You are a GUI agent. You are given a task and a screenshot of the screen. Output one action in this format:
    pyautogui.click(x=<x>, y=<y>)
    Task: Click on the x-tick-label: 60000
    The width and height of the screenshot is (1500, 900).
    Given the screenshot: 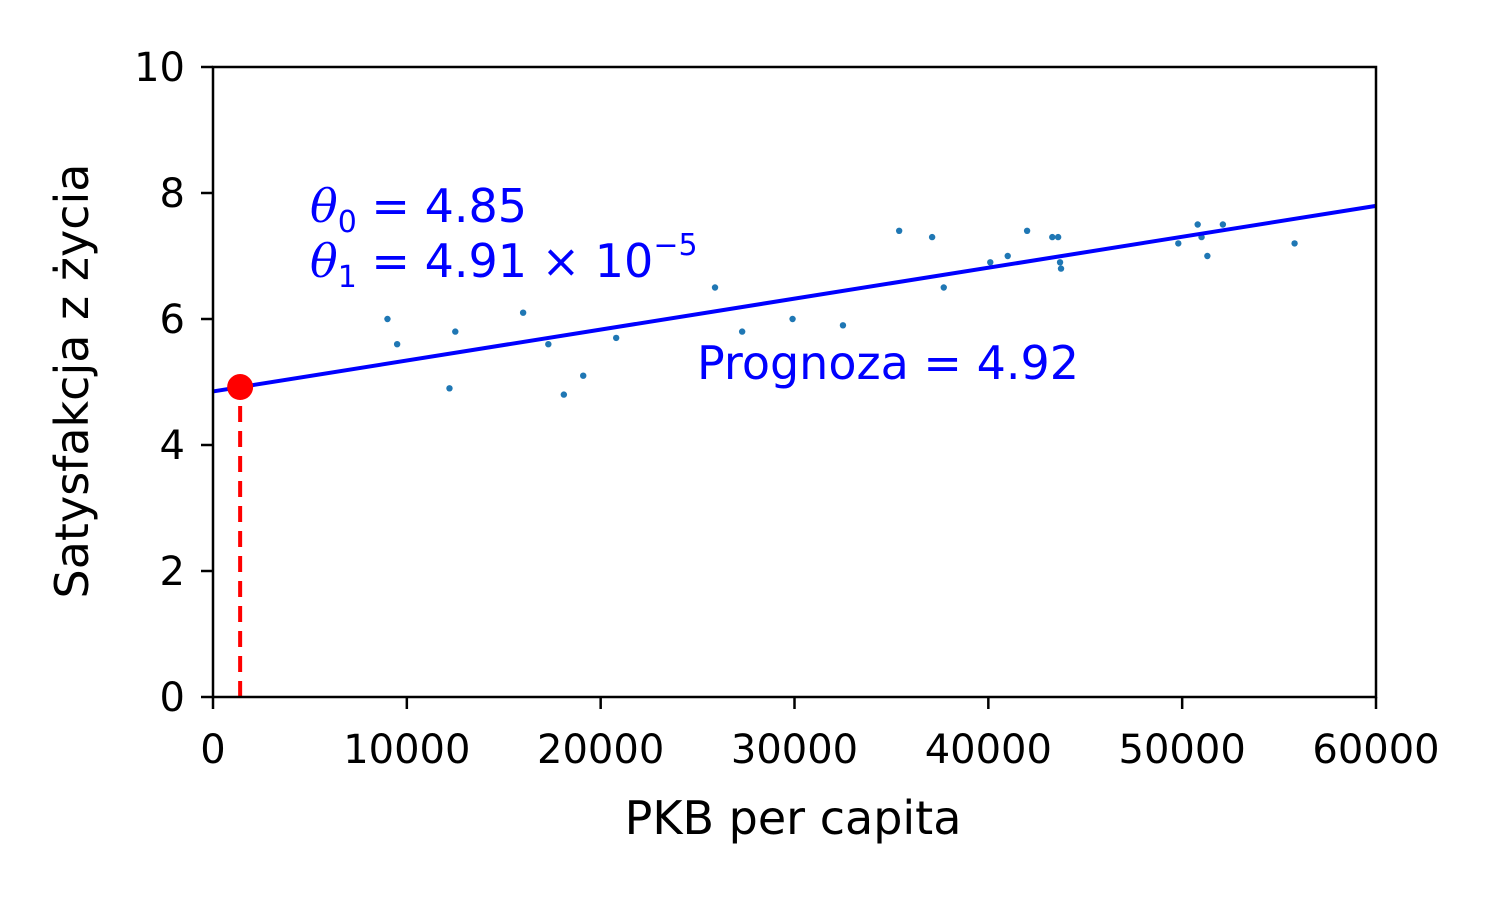 What is the action you would take?
    pyautogui.click(x=1375, y=750)
    